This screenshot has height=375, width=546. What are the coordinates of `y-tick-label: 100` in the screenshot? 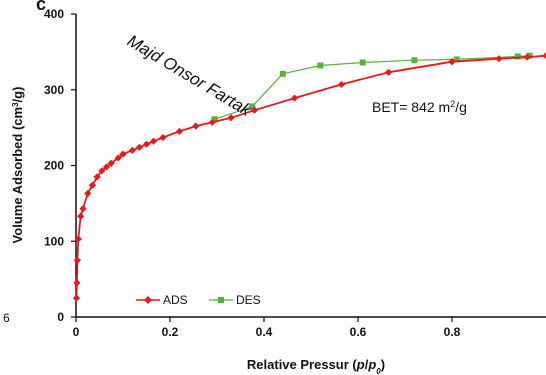 It's located at (54, 241).